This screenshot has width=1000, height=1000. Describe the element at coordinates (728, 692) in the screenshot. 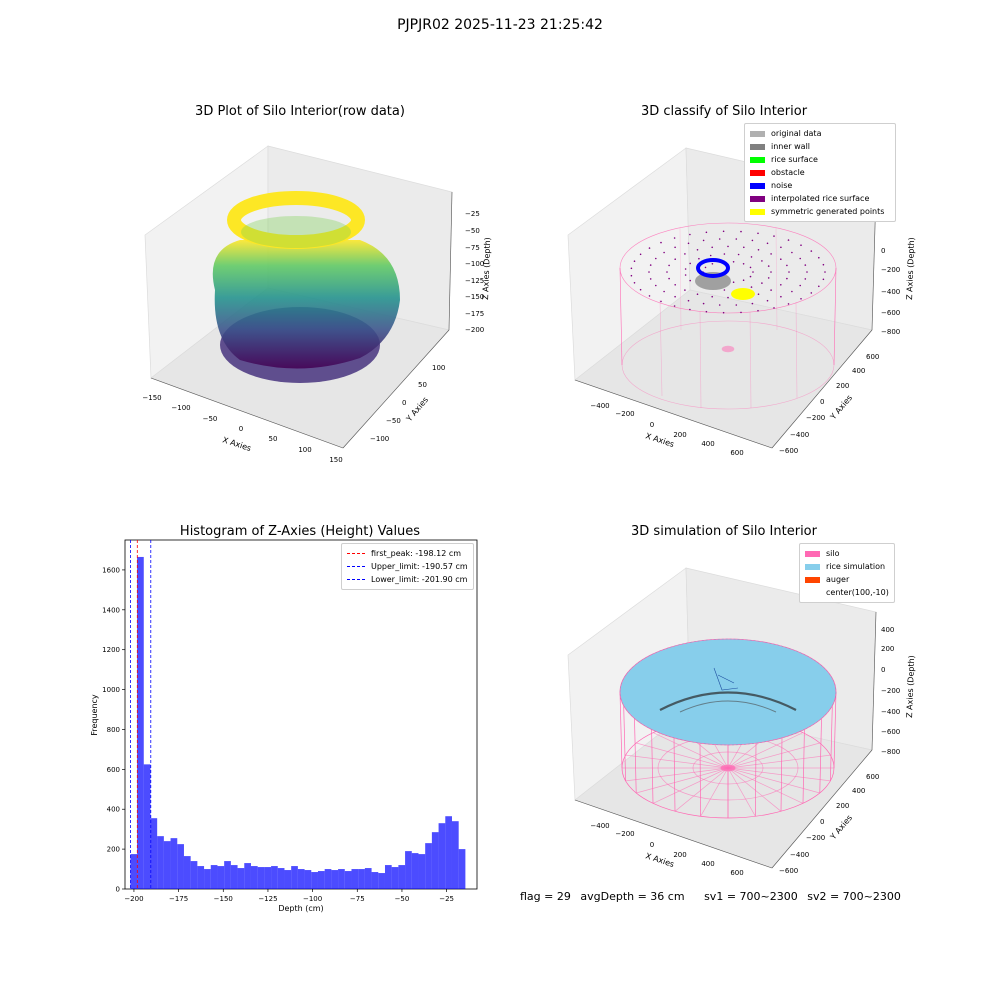

I see `simulation-rice-surface` at that location.